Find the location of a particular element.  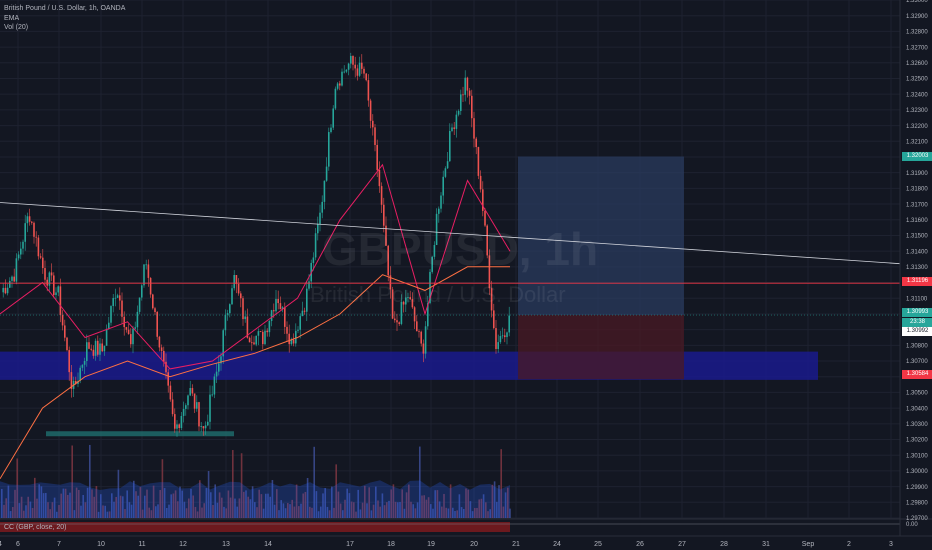

price-tag-resistance: 1.31196 is located at coordinates (917, 281).